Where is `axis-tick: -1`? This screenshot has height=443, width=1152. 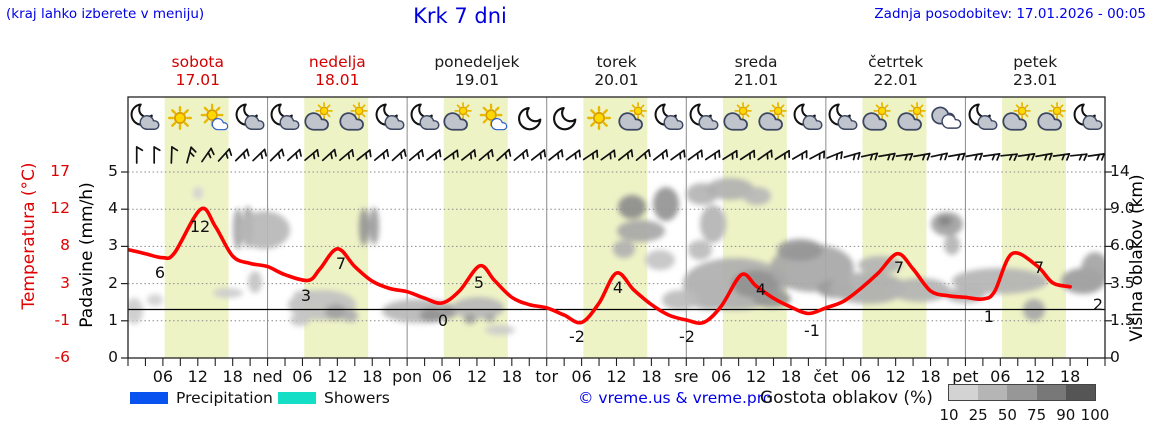 axis-tick: -1 is located at coordinates (62, 319).